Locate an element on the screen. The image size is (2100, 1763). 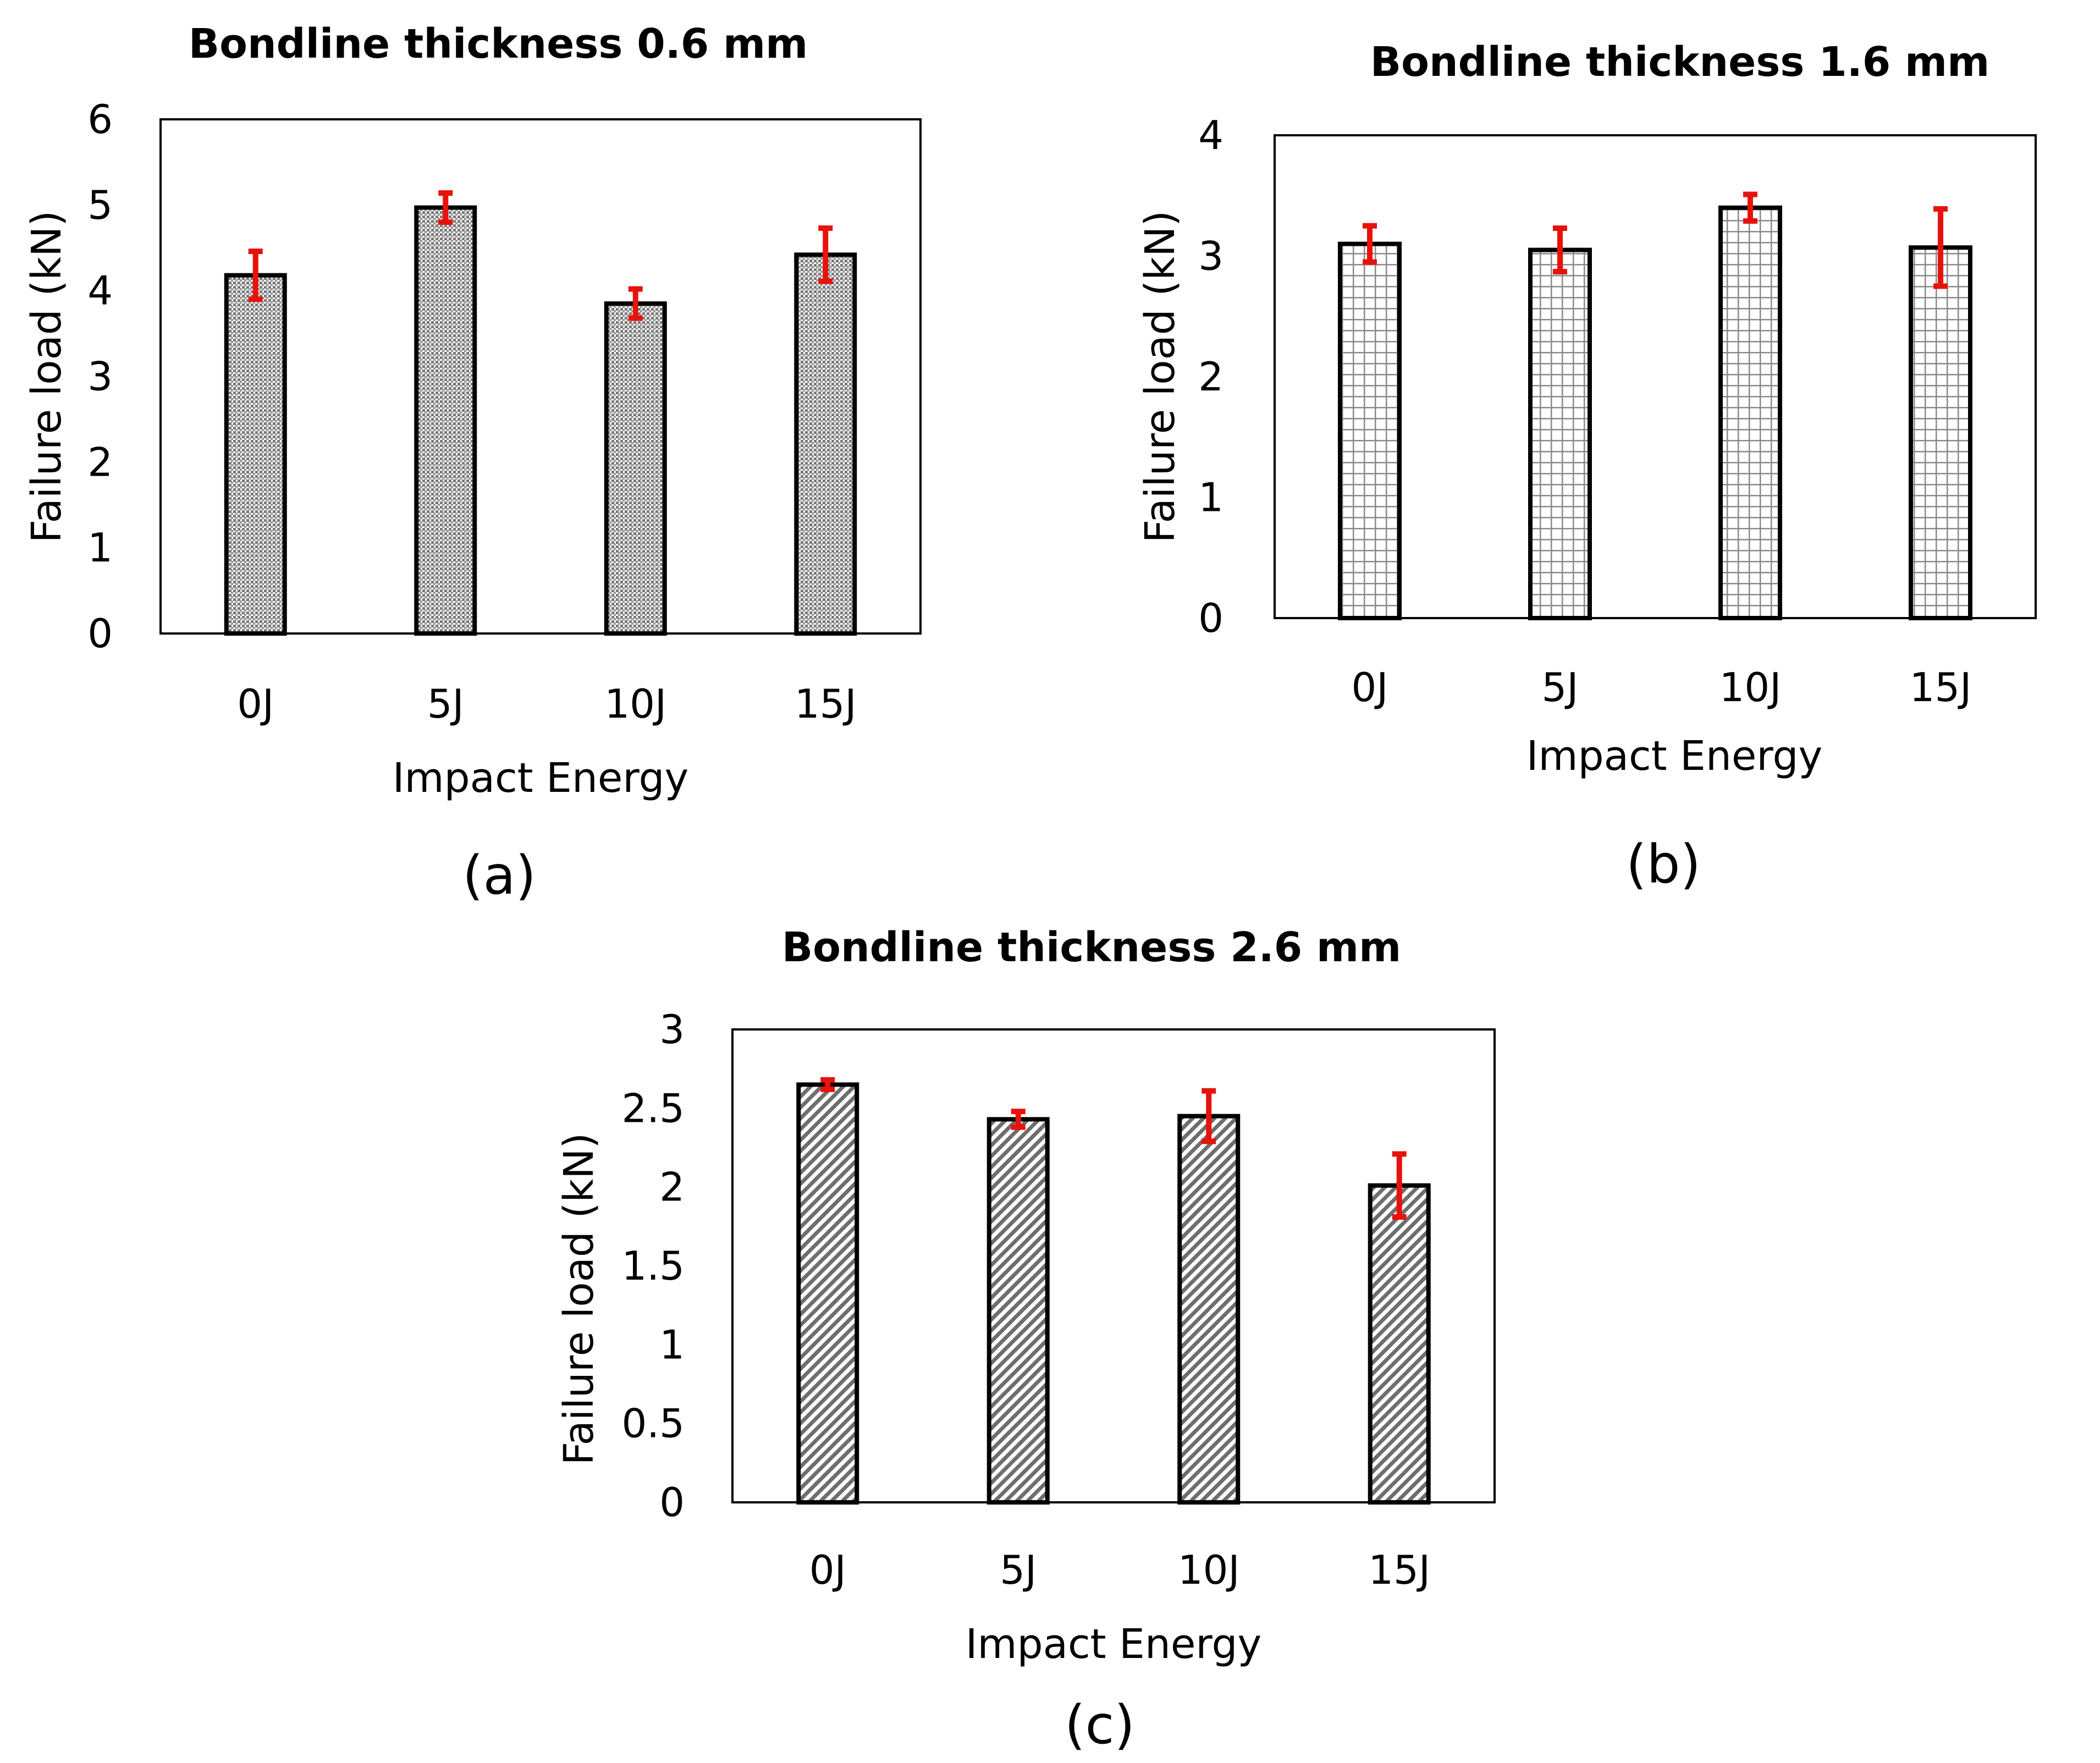
chart-a-ytick-label: 4 is located at coordinates (100, 291).